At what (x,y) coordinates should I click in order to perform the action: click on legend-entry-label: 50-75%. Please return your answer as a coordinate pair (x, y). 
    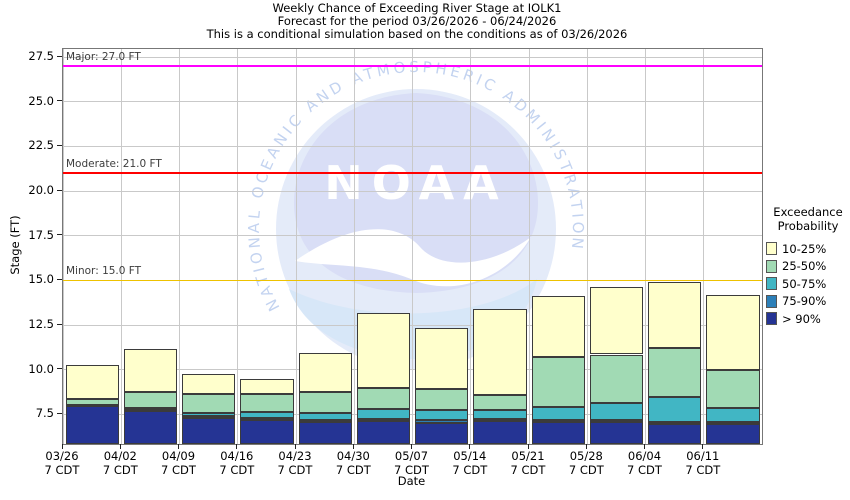
    Looking at the image, I should click on (804, 283).